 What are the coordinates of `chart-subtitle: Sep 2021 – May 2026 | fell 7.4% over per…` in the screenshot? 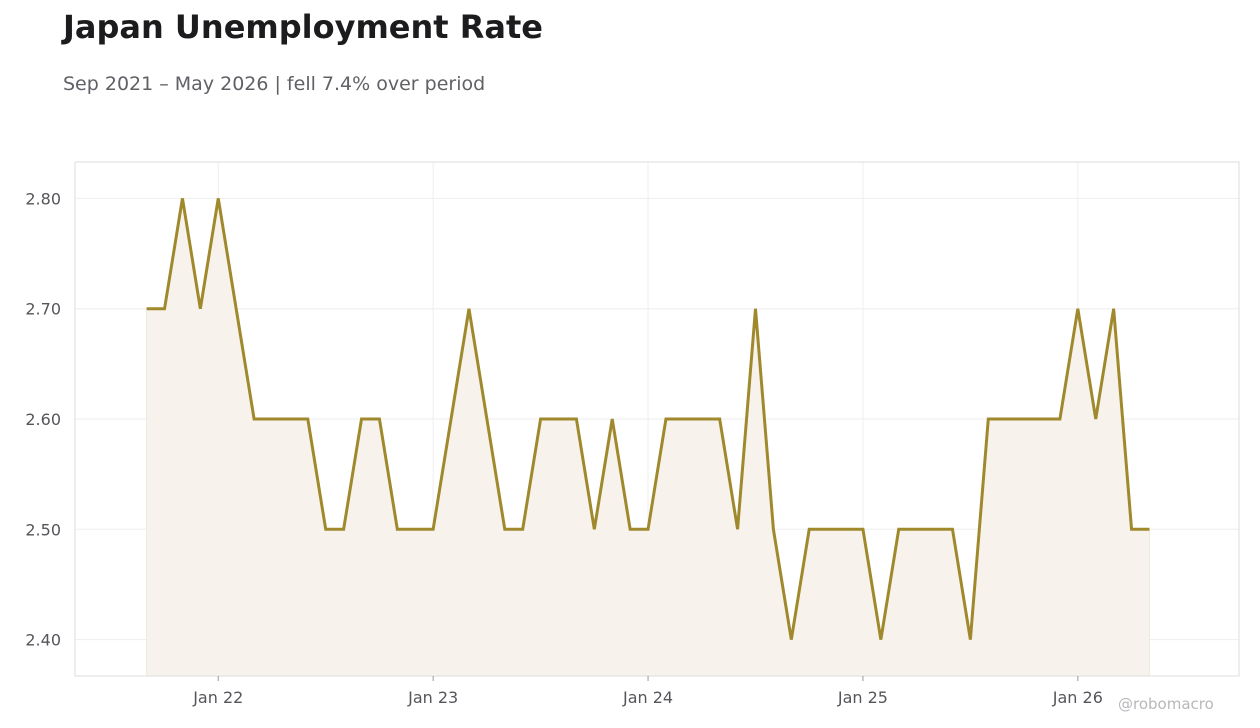 It's located at (274, 84).